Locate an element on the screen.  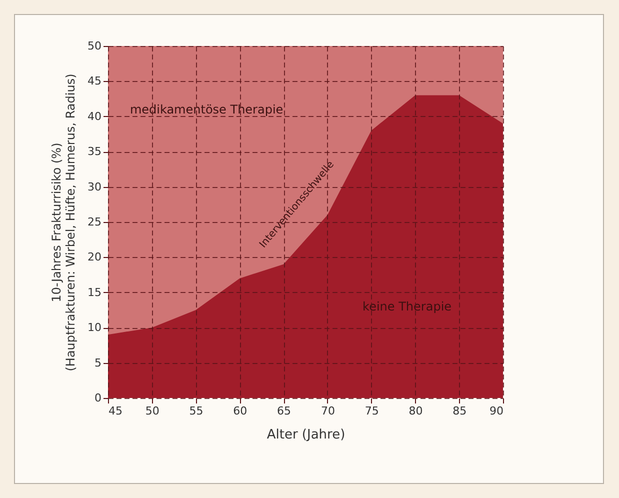
y-tick-label: 35 is located at coordinates (95, 151).